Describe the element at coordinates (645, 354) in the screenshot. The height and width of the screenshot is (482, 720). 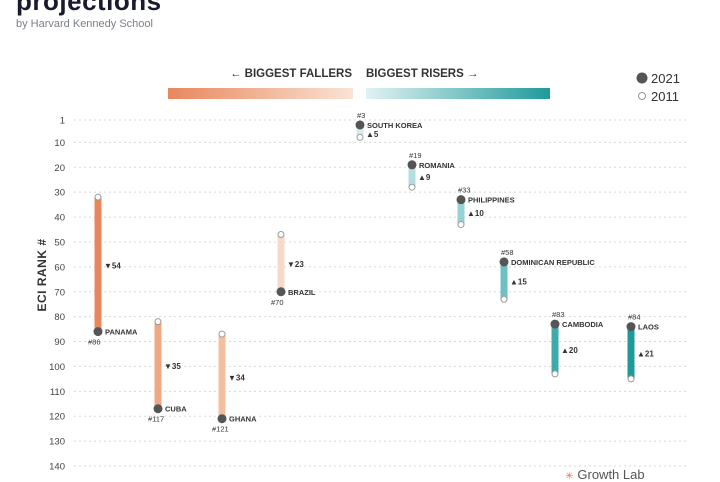
I see `change-label: ▲21` at that location.